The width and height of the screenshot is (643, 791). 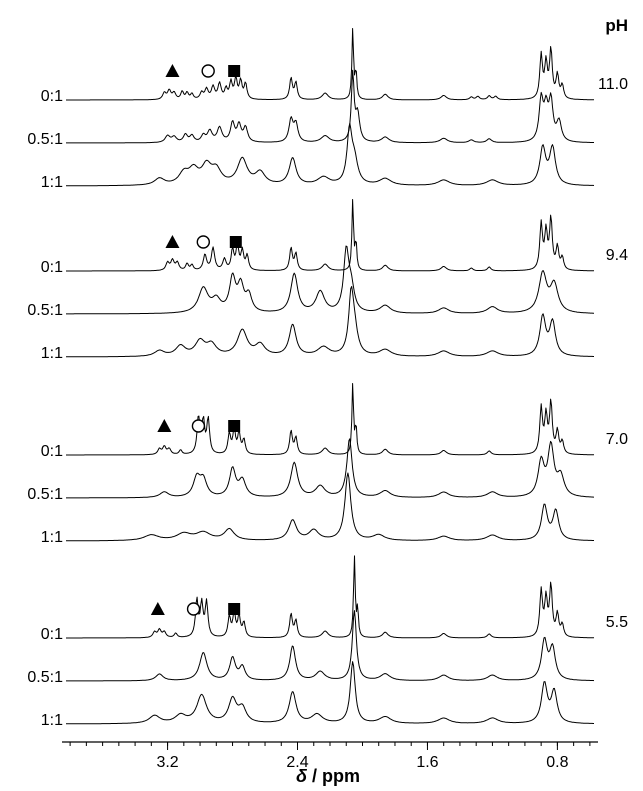 What do you see at coordinates (617, 439) in the screenshot?
I see `ph-value-label: 7.0` at bounding box center [617, 439].